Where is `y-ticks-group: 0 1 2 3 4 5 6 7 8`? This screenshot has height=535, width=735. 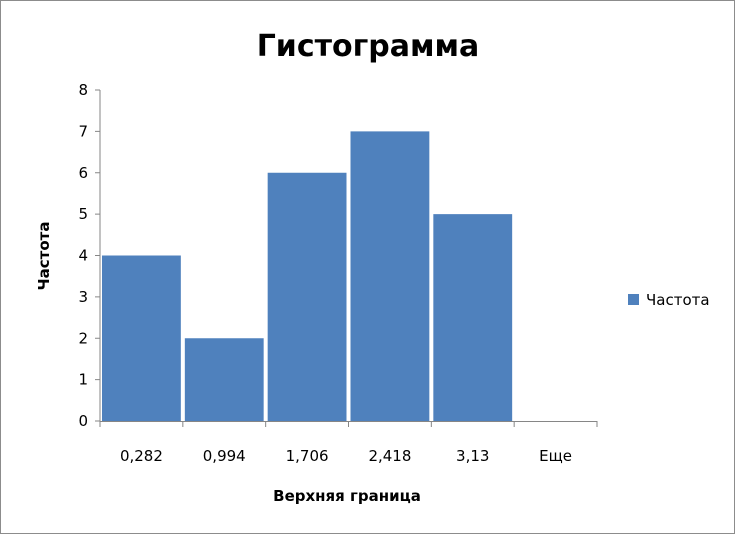
y-ticks-group: 0 1 2 3 4 5 6 7 8 is located at coordinates (89, 255).